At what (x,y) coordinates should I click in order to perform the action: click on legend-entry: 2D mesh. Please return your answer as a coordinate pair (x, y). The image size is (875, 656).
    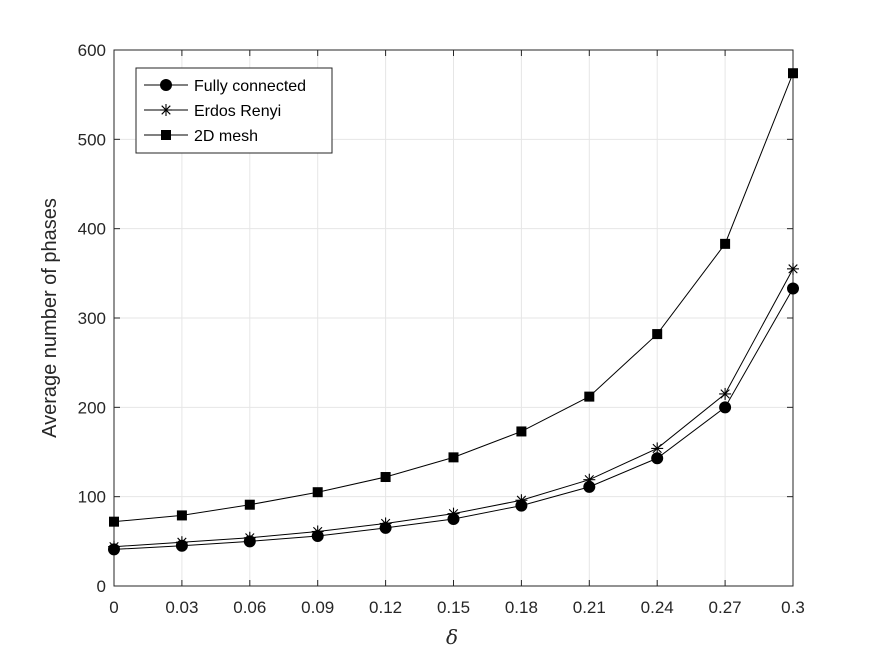
    Looking at the image, I should click on (201, 136).